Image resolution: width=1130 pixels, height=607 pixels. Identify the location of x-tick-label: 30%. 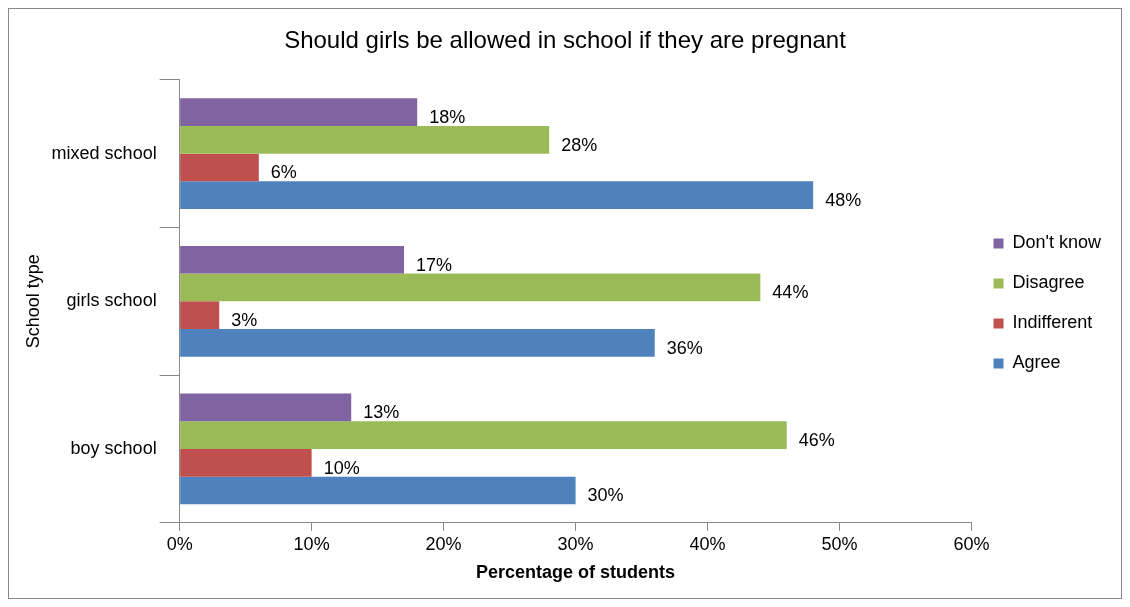
(575, 543).